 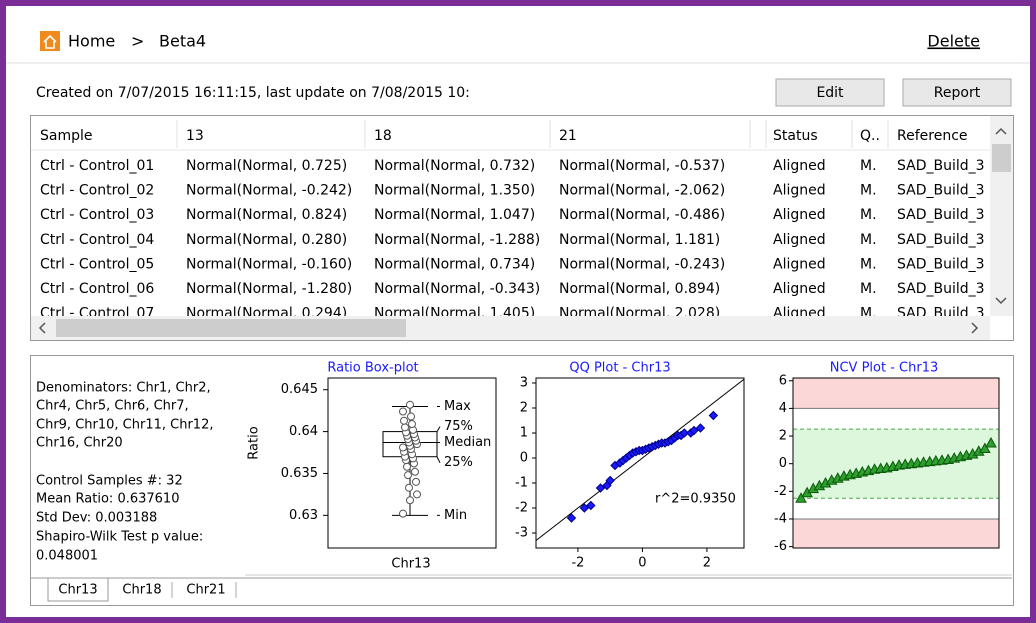 I want to click on v-arrows, so click(x=1001, y=216).